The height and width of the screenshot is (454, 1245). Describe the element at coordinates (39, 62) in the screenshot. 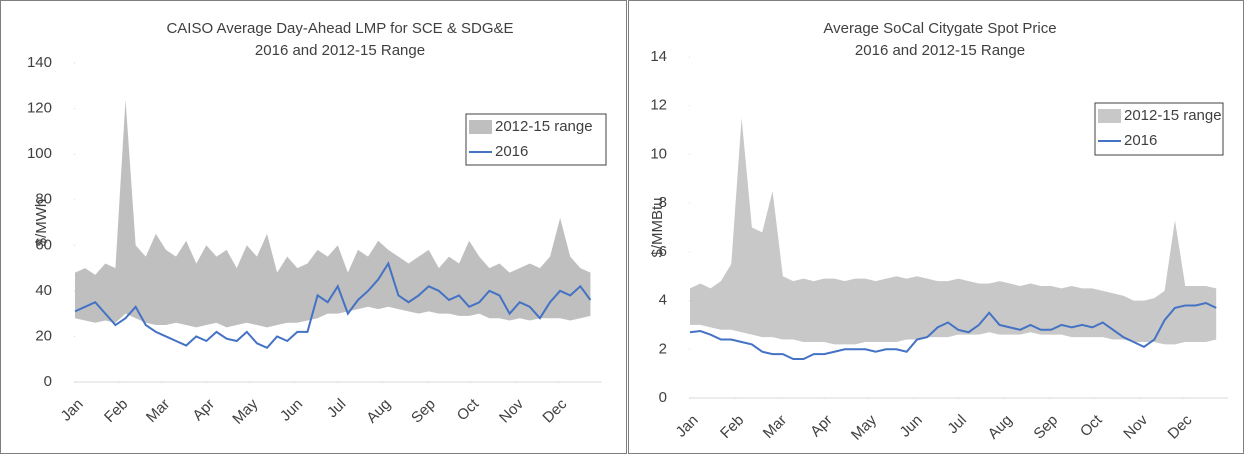

I see `y-tick-label: 140` at that location.